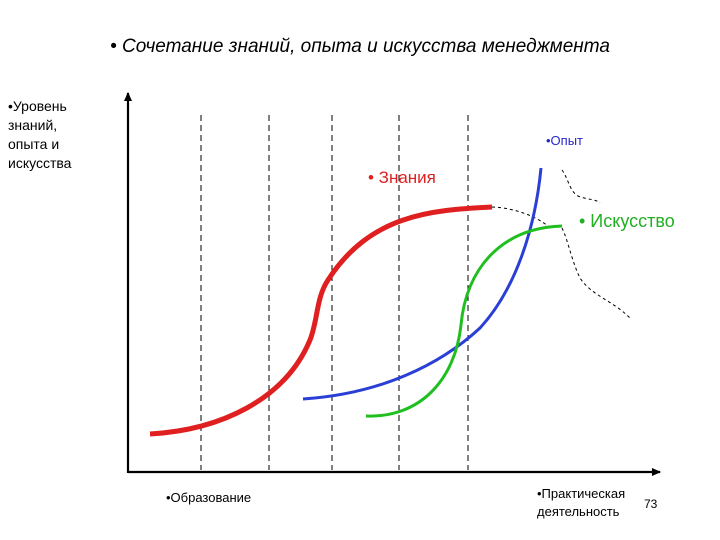 The height and width of the screenshot is (540, 720). Describe the element at coordinates (464, 321) in the screenshot. I see `art-curve` at that location.